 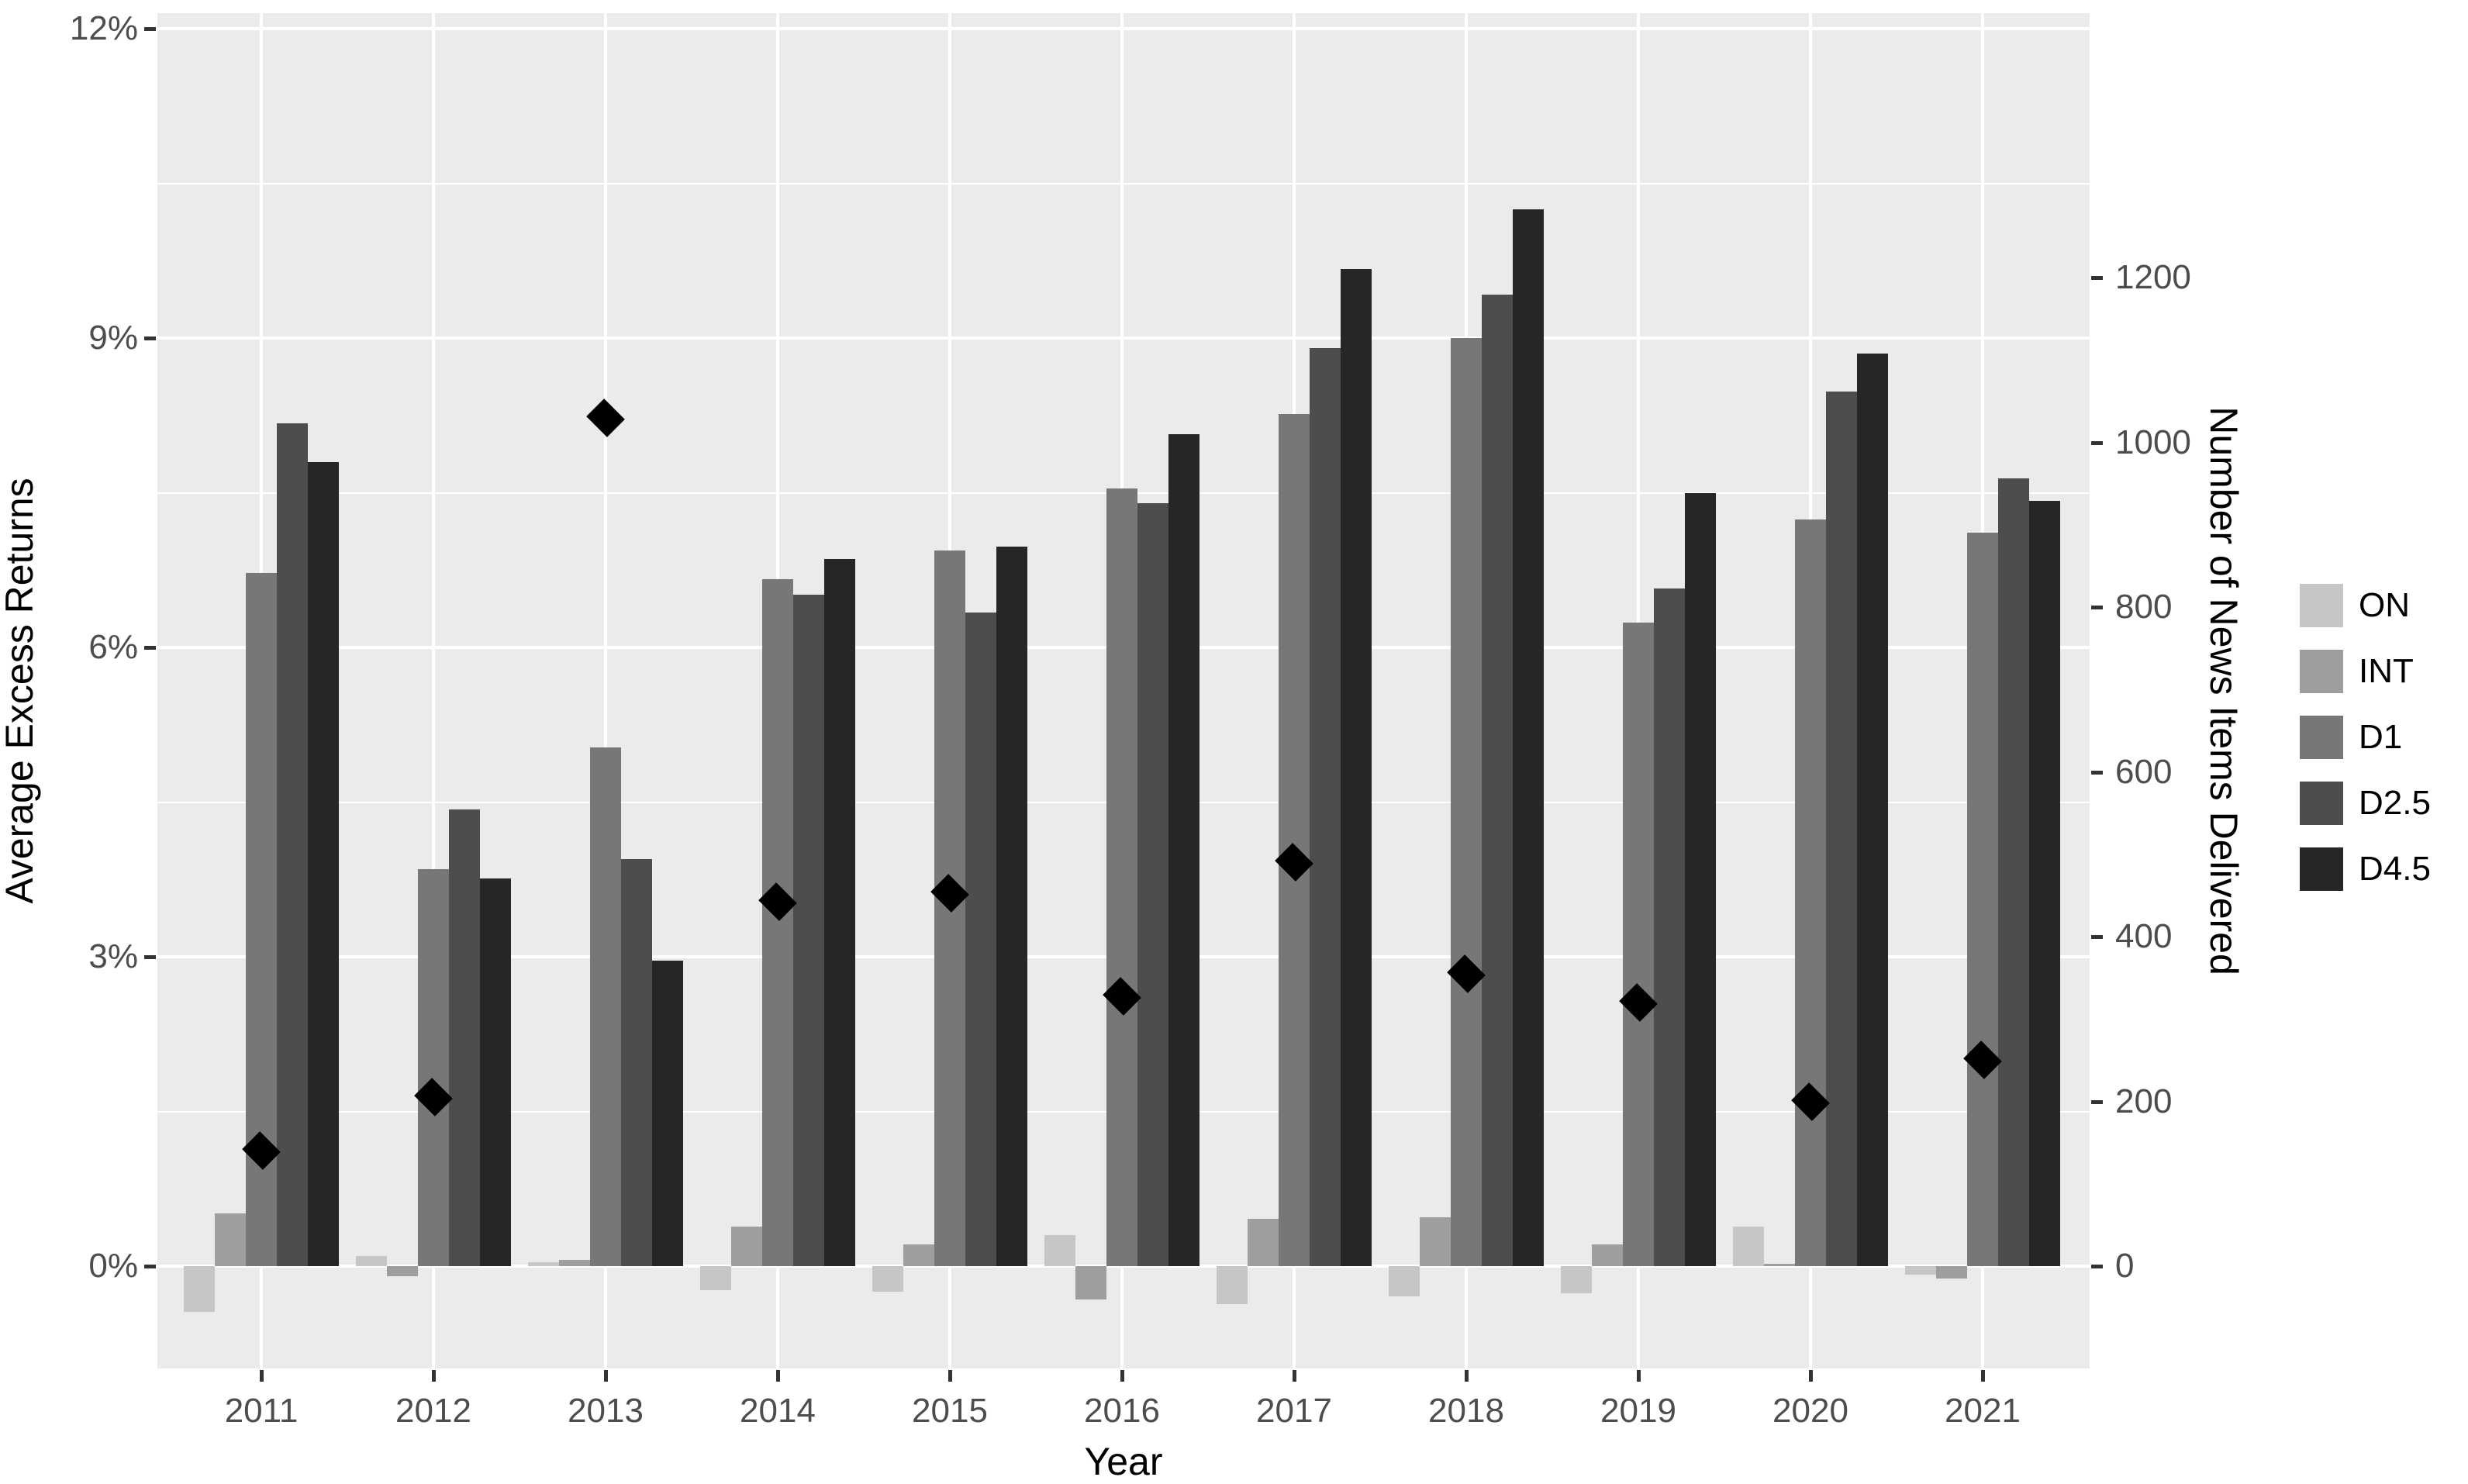 I want to click on bar-D2.5-2018, so click(x=1497, y=781).